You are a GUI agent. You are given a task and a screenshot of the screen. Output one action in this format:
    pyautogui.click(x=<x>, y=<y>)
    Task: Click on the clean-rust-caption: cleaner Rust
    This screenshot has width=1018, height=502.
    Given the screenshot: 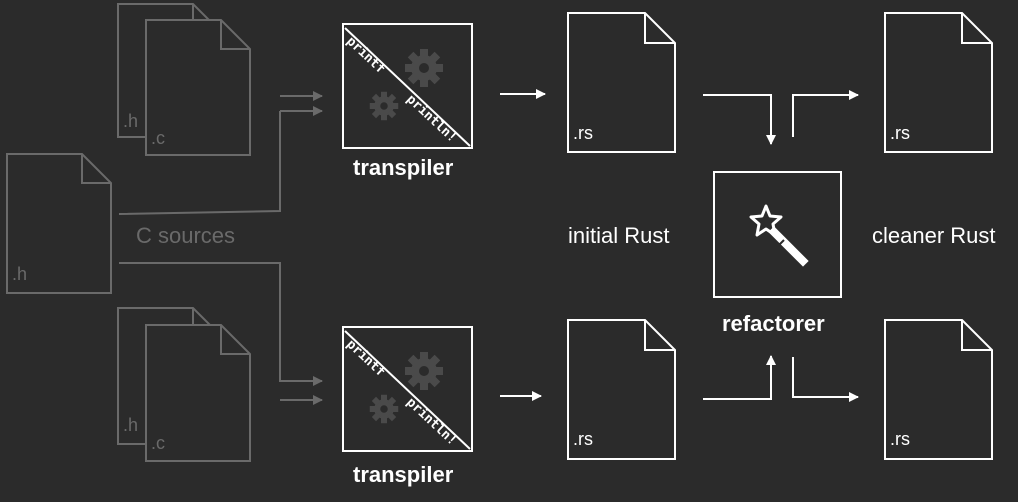 What is the action you would take?
    pyautogui.click(x=934, y=236)
    